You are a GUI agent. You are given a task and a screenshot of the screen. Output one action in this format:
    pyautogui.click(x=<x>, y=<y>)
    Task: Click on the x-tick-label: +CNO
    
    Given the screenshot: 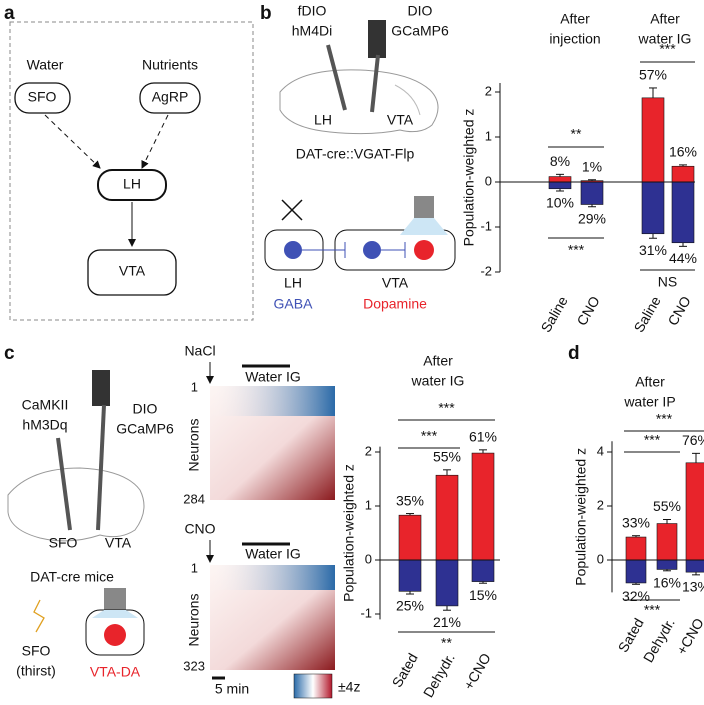 What is the action you would take?
    pyautogui.click(x=688, y=636)
    